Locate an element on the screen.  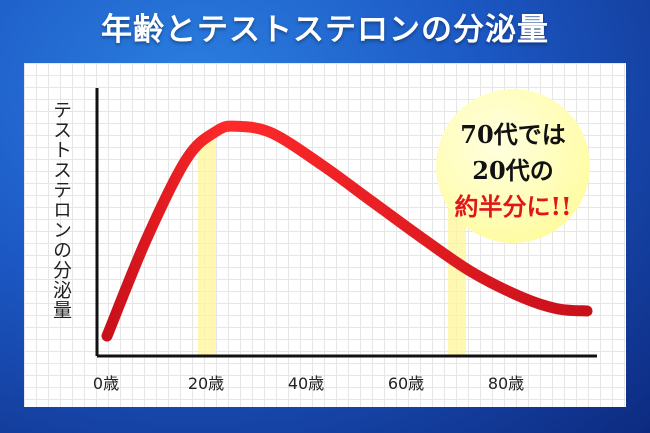
x-tick-label: 20歳 is located at coordinates (206, 383).